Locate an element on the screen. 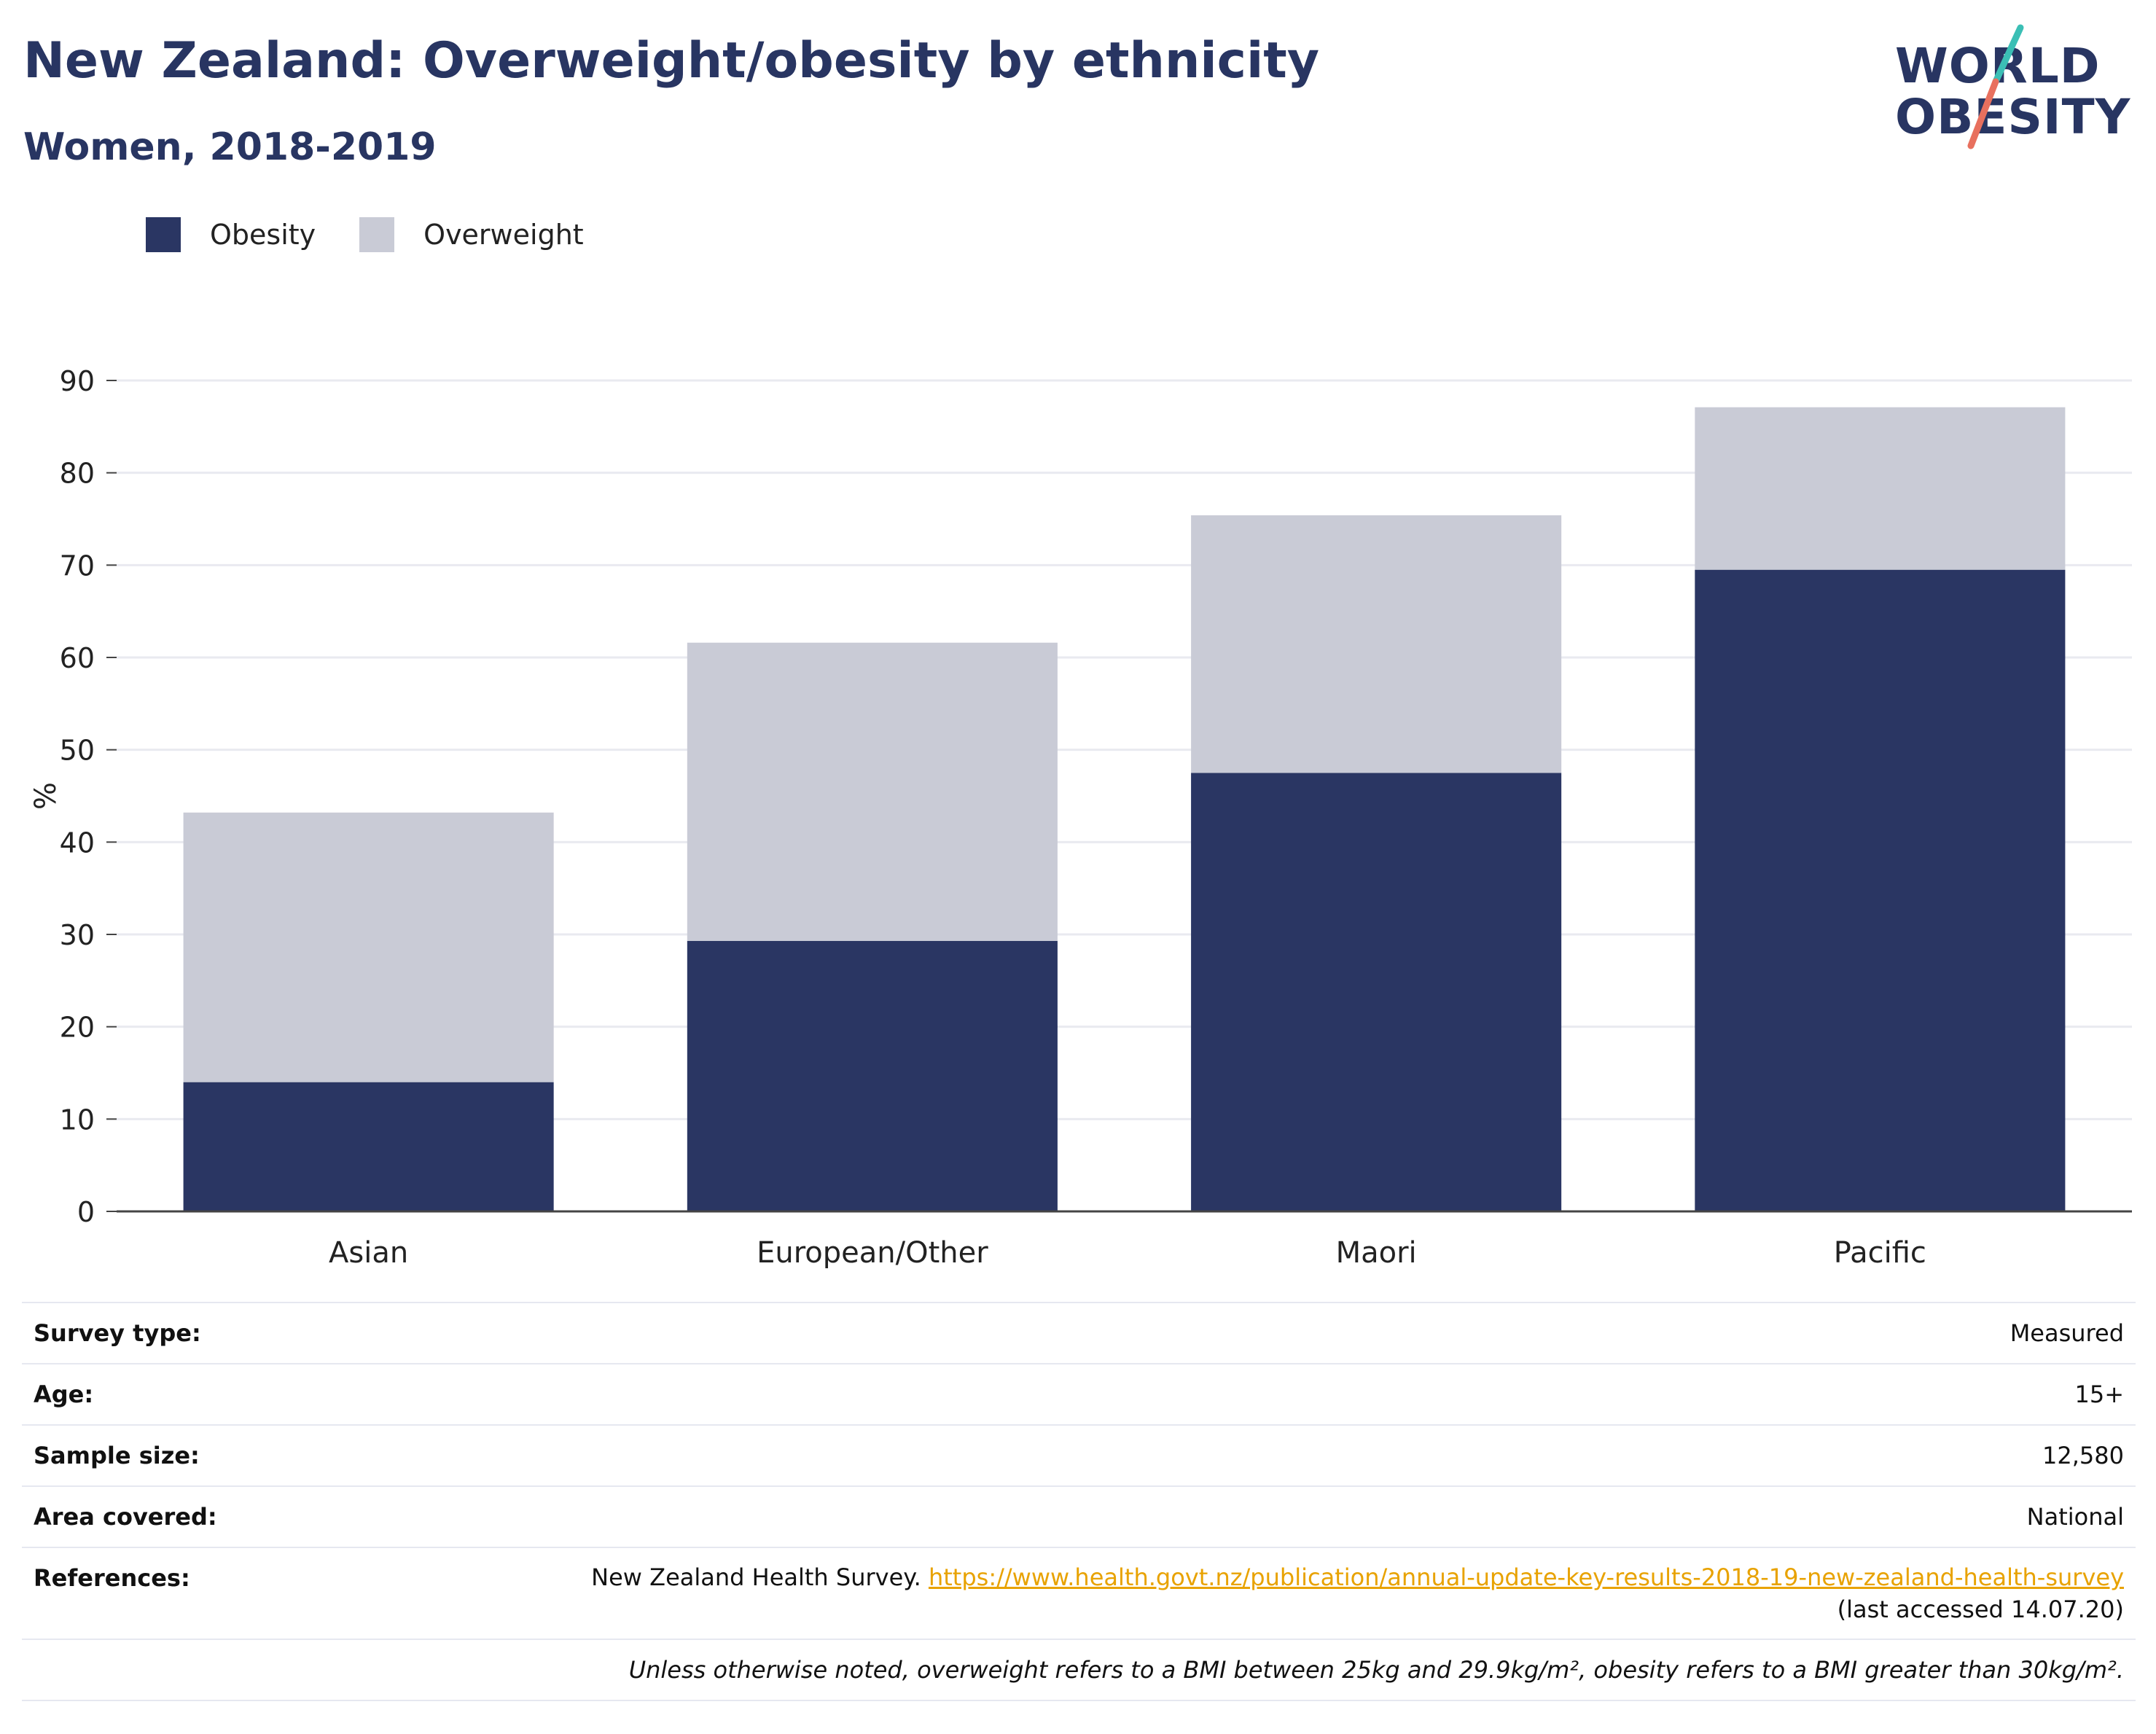 The image size is (2156, 1734). x-tick-label: European/Other is located at coordinates (873, 1252).